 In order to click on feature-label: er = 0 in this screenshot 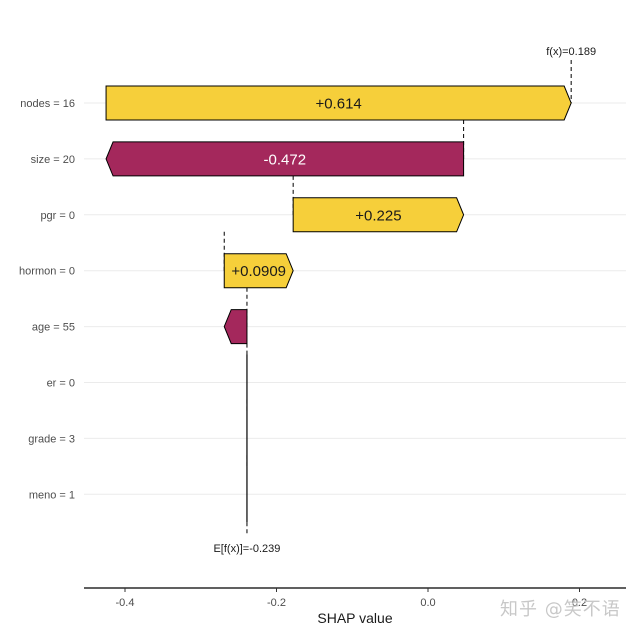, I will do `click(61, 384)`.